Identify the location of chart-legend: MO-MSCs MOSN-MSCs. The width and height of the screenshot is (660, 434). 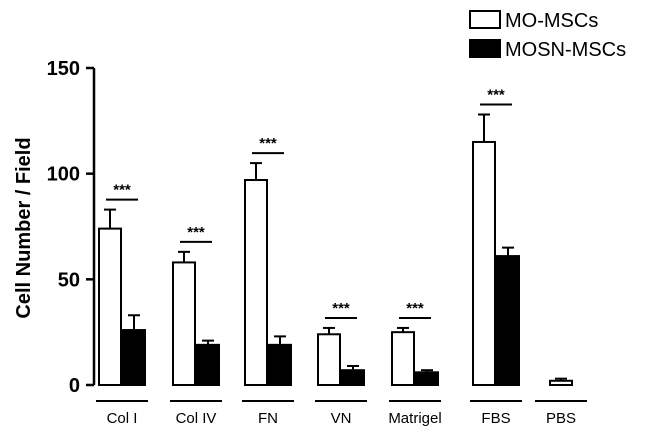
(547, 35).